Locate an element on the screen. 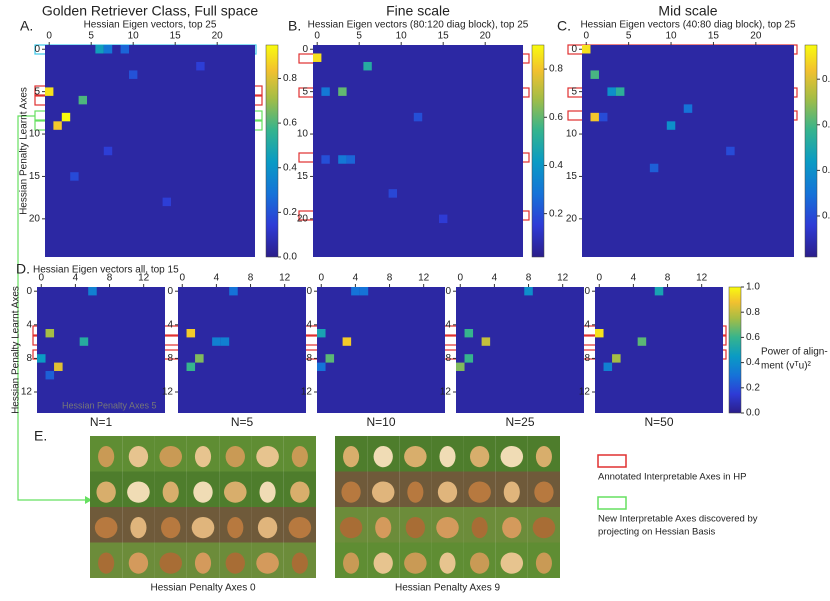 Image resolution: width=830 pixels, height=601 pixels. panel-label: B. is located at coordinates (294, 26).